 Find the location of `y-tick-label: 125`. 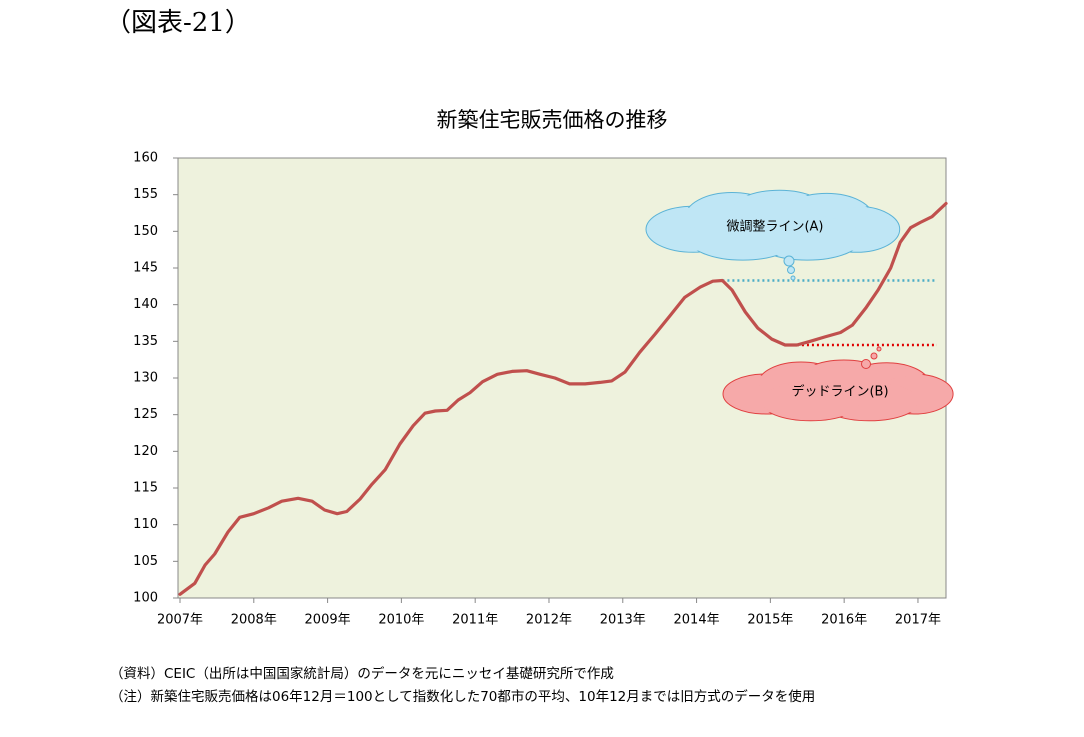

y-tick-label: 125 is located at coordinates (145, 414).